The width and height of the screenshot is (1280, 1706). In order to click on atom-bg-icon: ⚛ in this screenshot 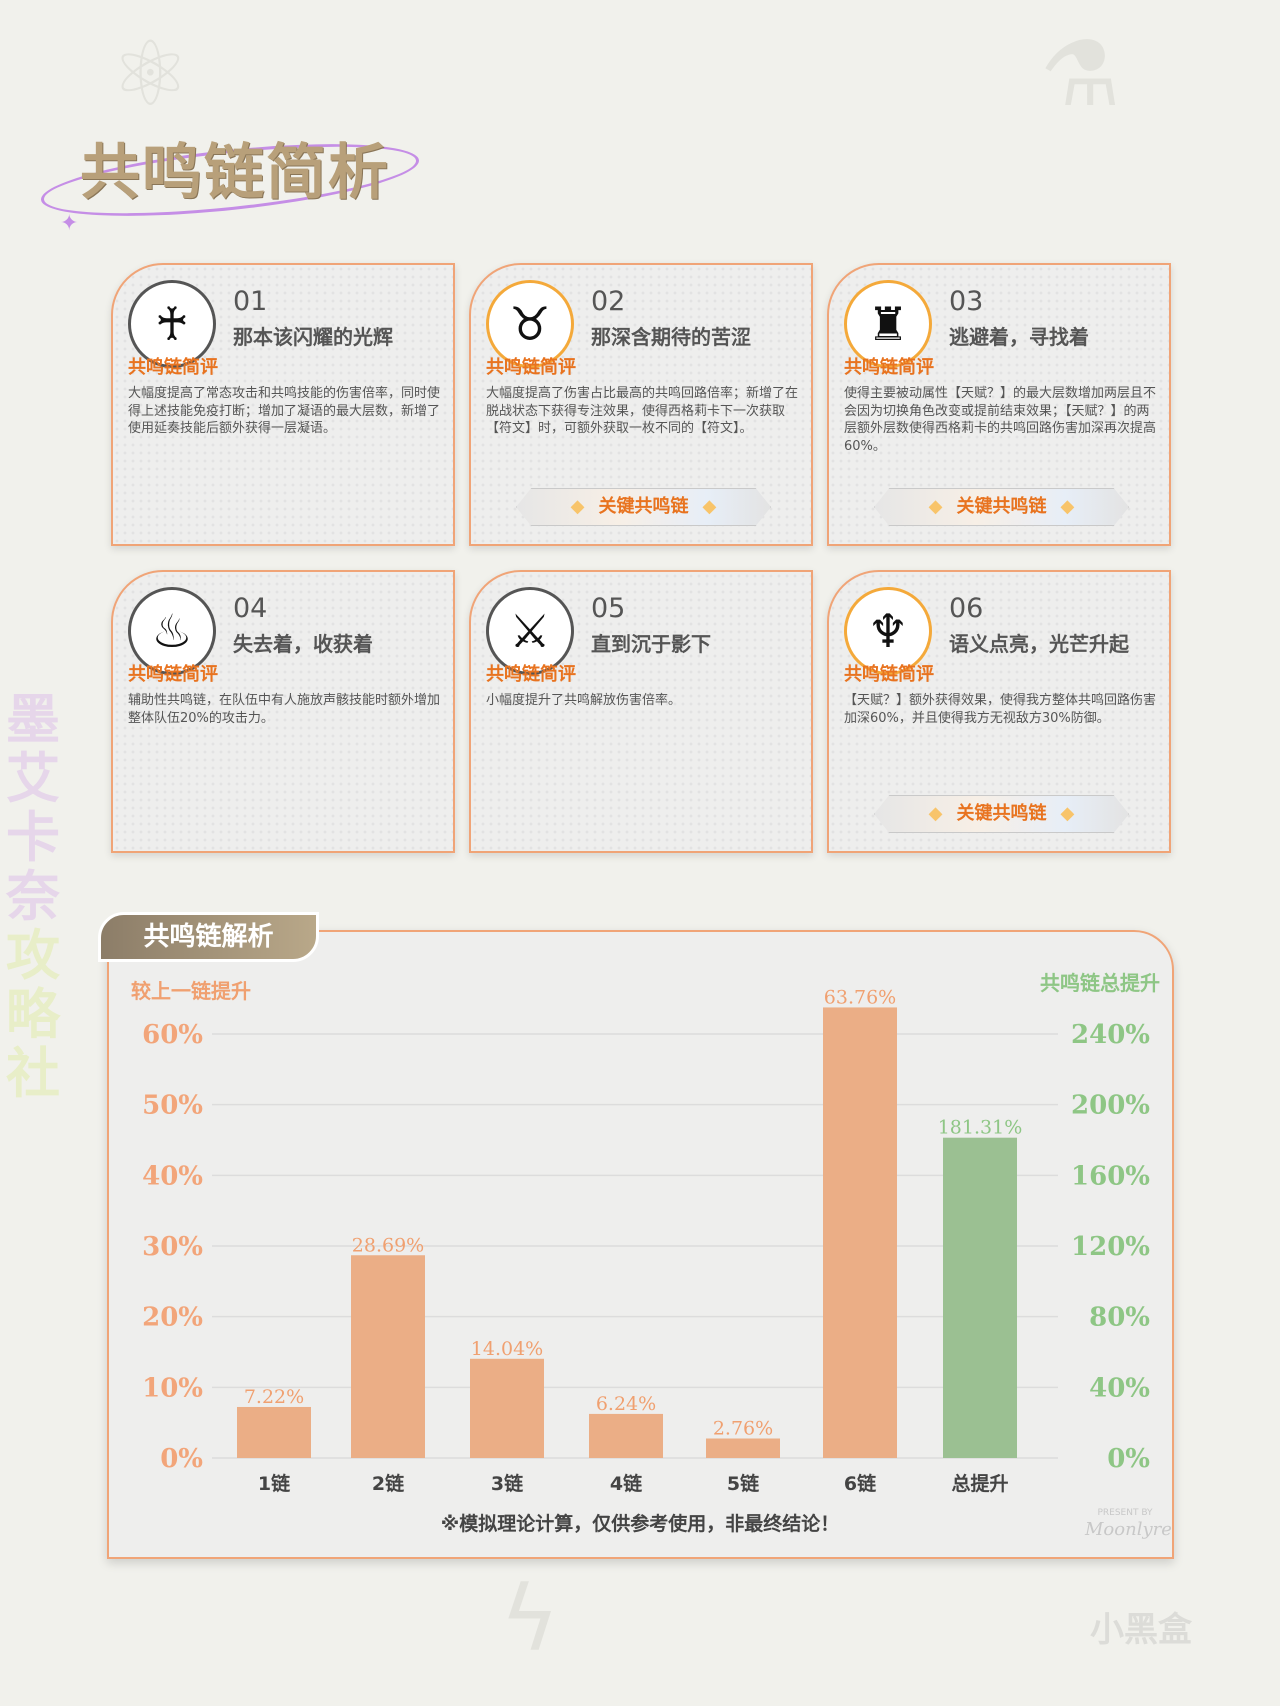, I will do `click(150, 74)`.